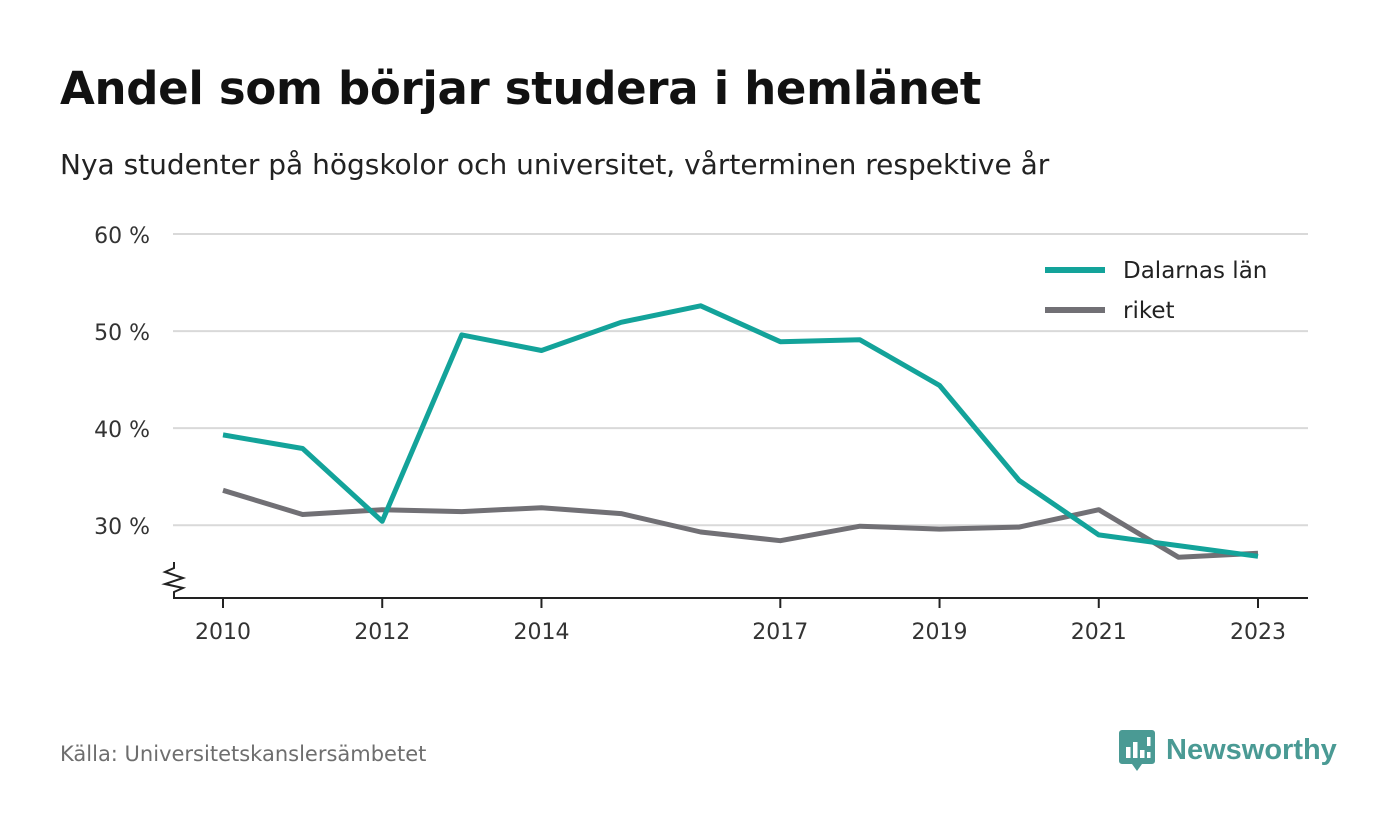 This screenshot has height=831, width=1400. I want to click on legend: Dalarnas län riket, so click(1162, 288).